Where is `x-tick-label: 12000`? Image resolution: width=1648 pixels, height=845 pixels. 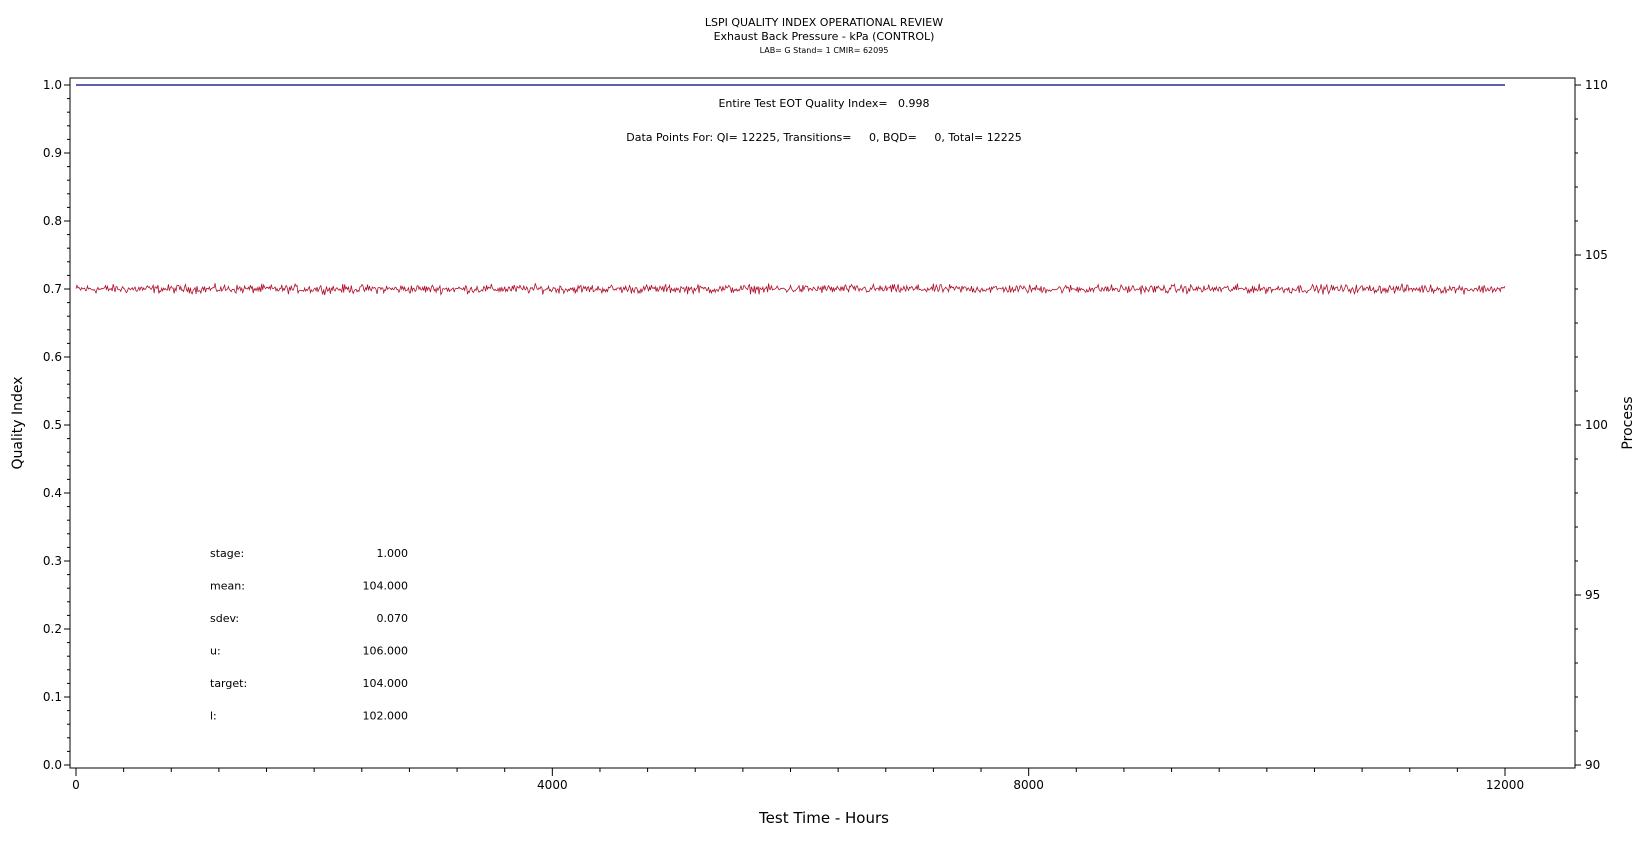 x-tick-label: 12000 is located at coordinates (1505, 785).